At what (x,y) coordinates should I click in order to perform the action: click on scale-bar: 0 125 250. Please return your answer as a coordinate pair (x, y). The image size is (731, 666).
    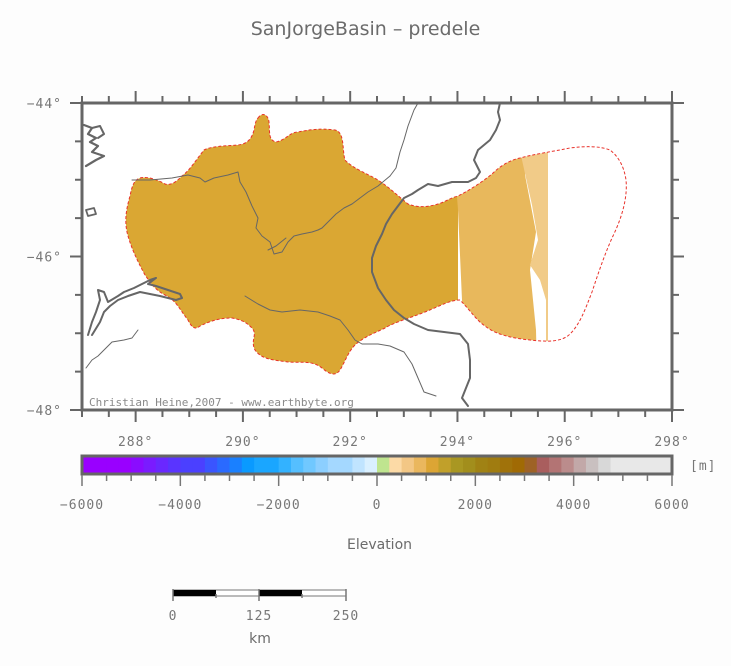
    Looking at the image, I should click on (264, 606).